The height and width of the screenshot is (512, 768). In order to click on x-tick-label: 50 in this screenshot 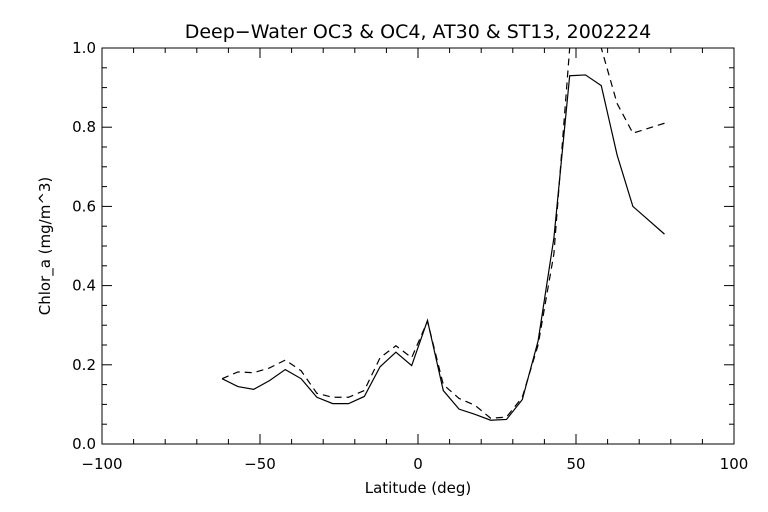, I will do `click(575, 464)`.